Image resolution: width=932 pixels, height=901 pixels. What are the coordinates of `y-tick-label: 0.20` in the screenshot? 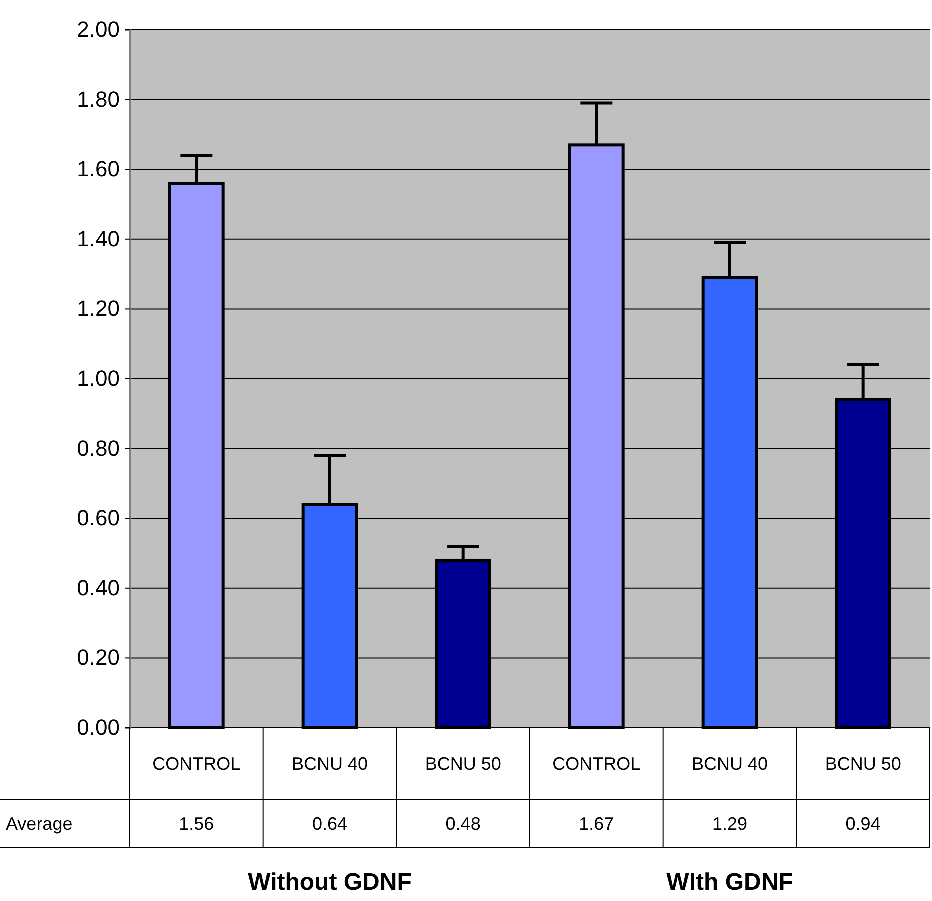 It's located at (98, 657).